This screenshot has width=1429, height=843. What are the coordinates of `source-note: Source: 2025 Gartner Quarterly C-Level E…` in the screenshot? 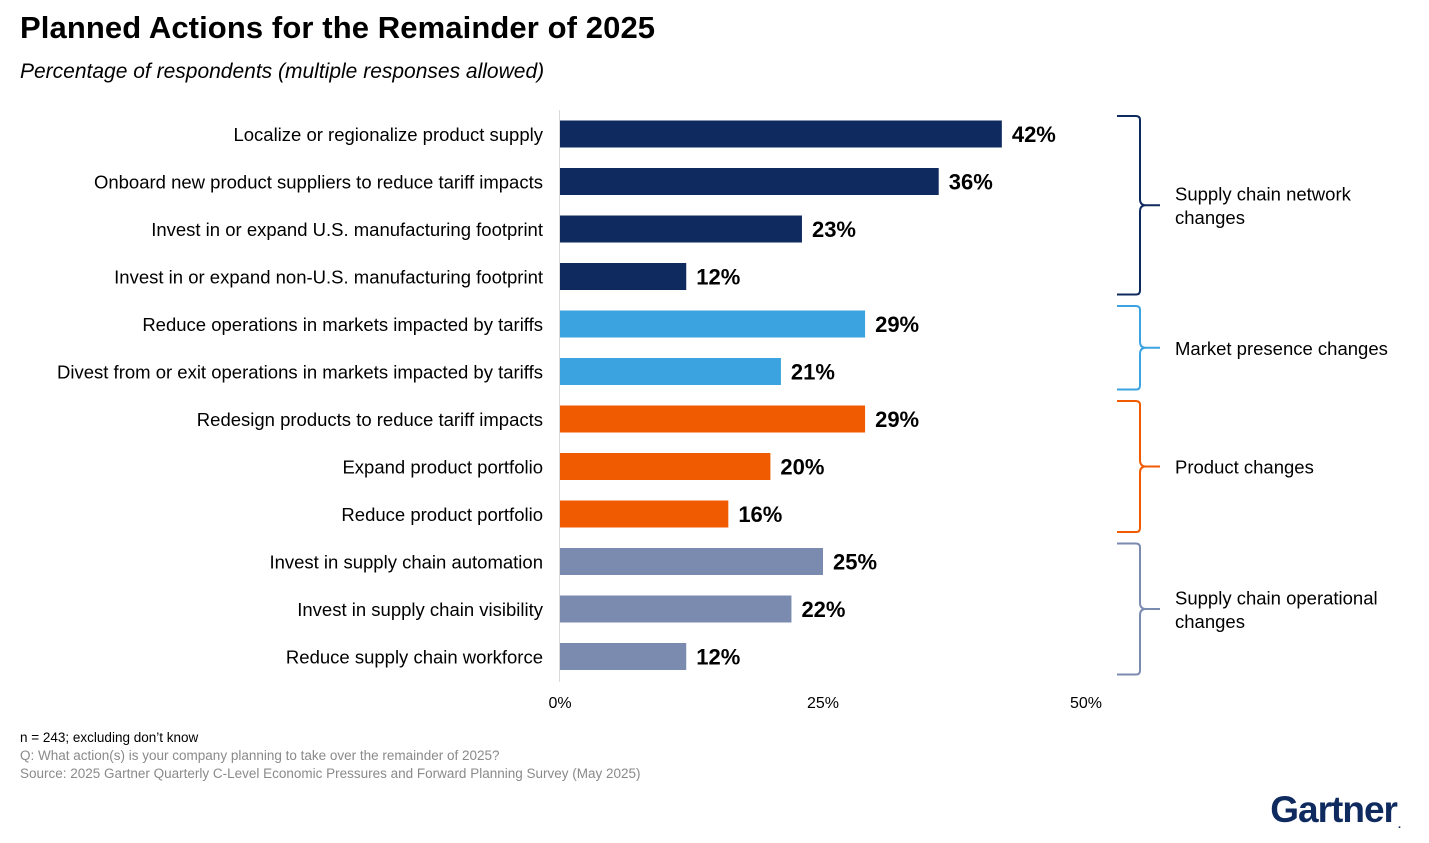 It's located at (330, 773).